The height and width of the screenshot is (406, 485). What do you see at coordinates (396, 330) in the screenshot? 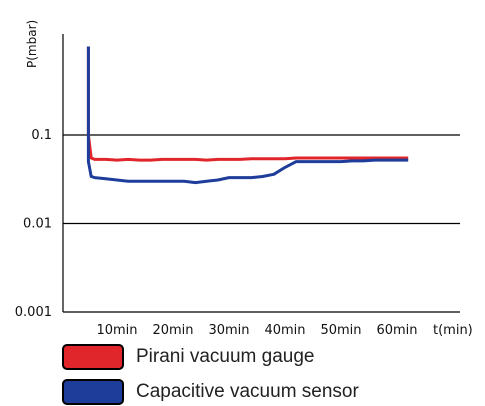
I see `x-tick-label-5: 60min` at bounding box center [396, 330].